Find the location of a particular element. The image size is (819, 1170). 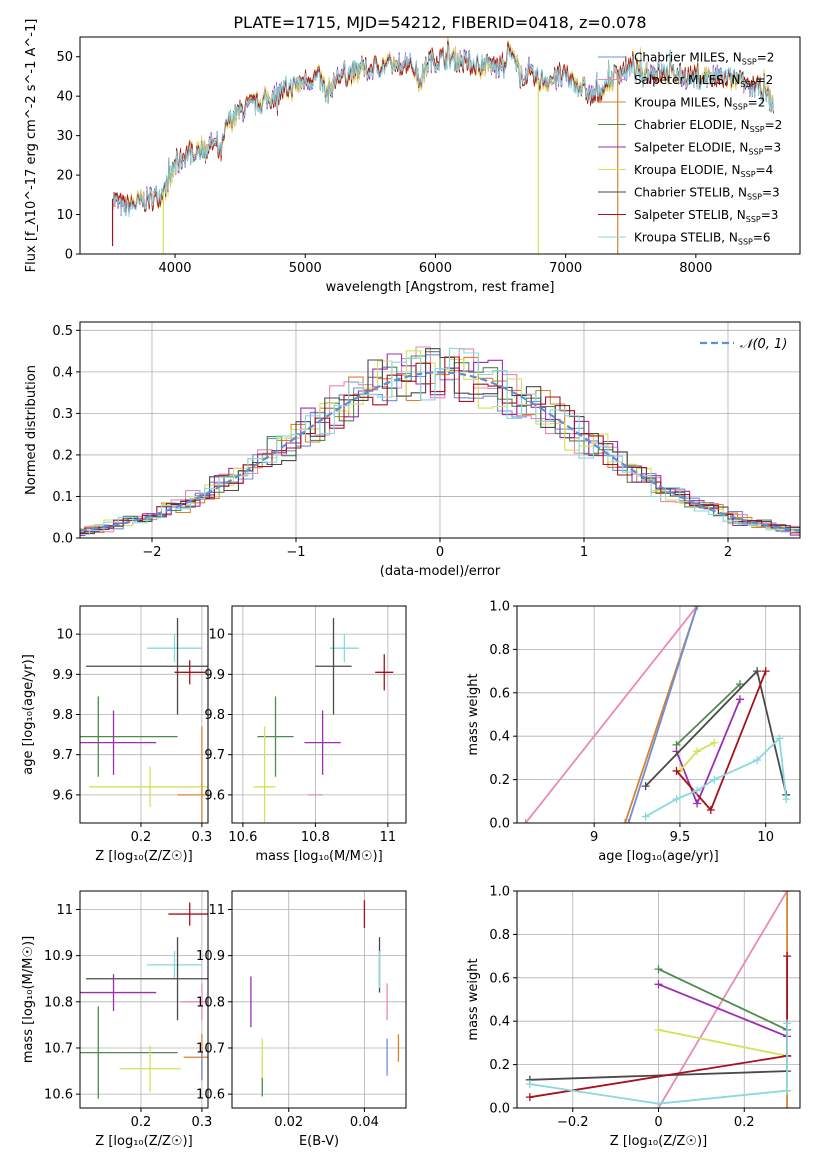

legend-entry: Chabrier STELIB, NSSP=3 is located at coordinates (707, 194).